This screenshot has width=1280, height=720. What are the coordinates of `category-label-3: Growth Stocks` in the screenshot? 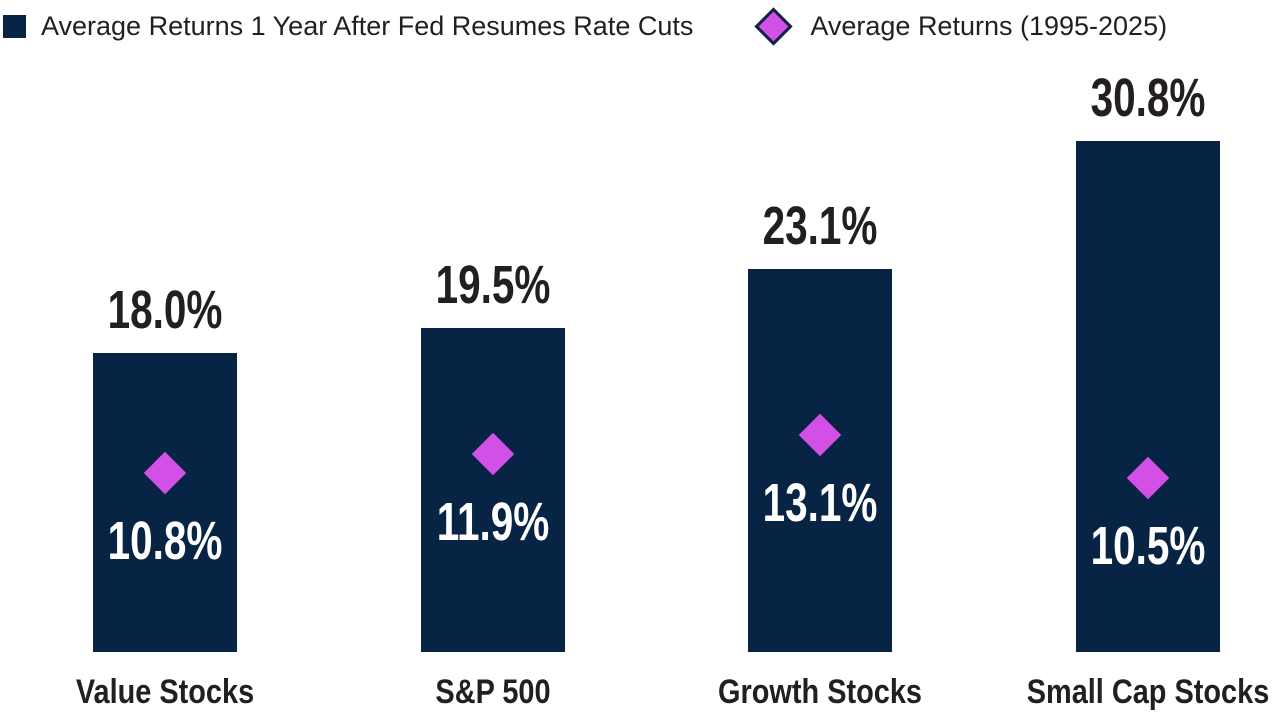 It's located at (820, 692).